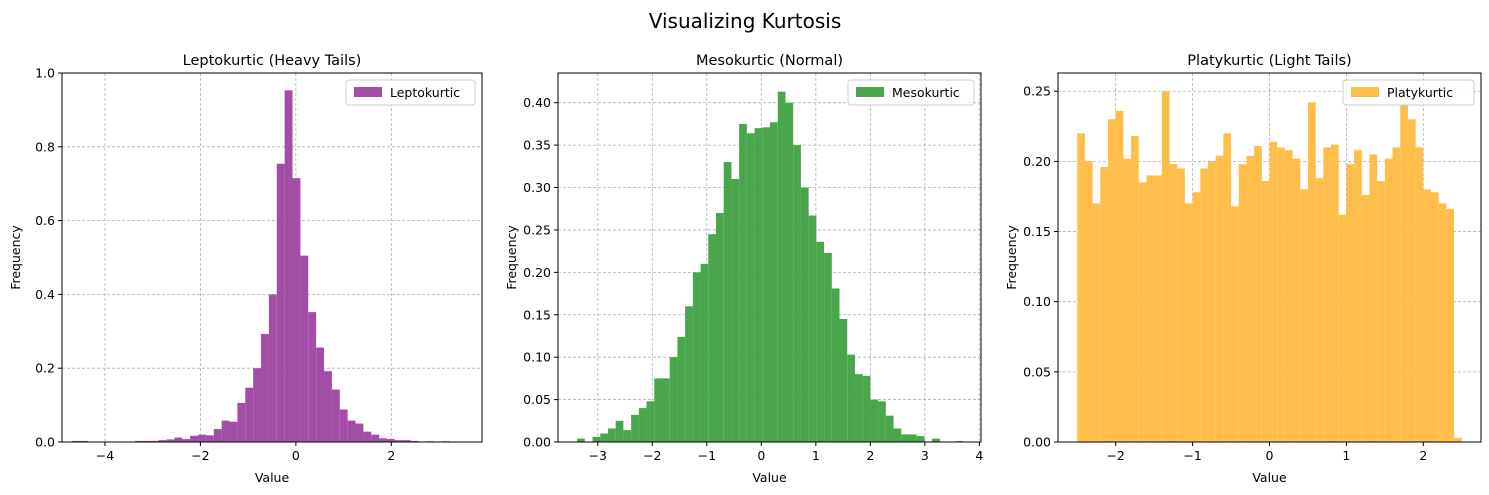  I want to click on legend: Mesokurtic, so click(911, 92).